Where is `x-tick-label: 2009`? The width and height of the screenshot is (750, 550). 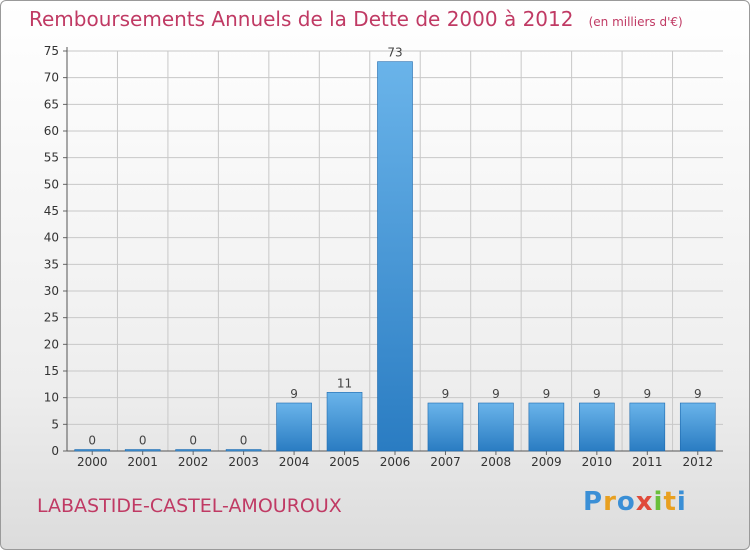 x-tick-label: 2009 is located at coordinates (546, 462).